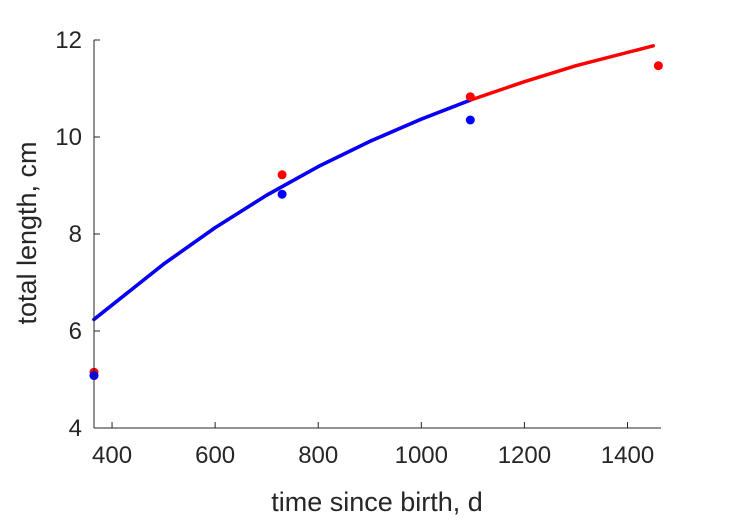 This screenshot has width=729, height=521. Describe the element at coordinates (377, 502) in the screenshot. I see `x-axis-label: time since birth, d` at that location.